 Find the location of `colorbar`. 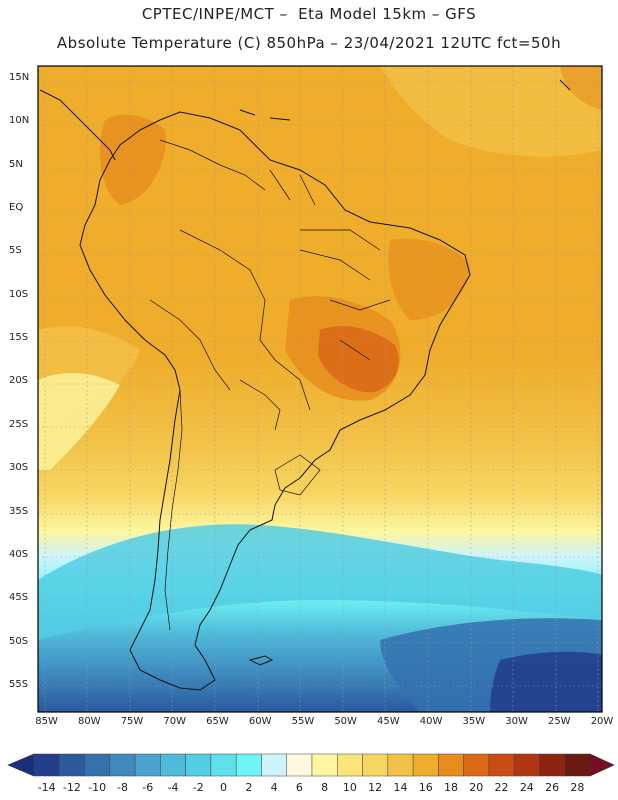

colorbar is located at coordinates (311, 765).